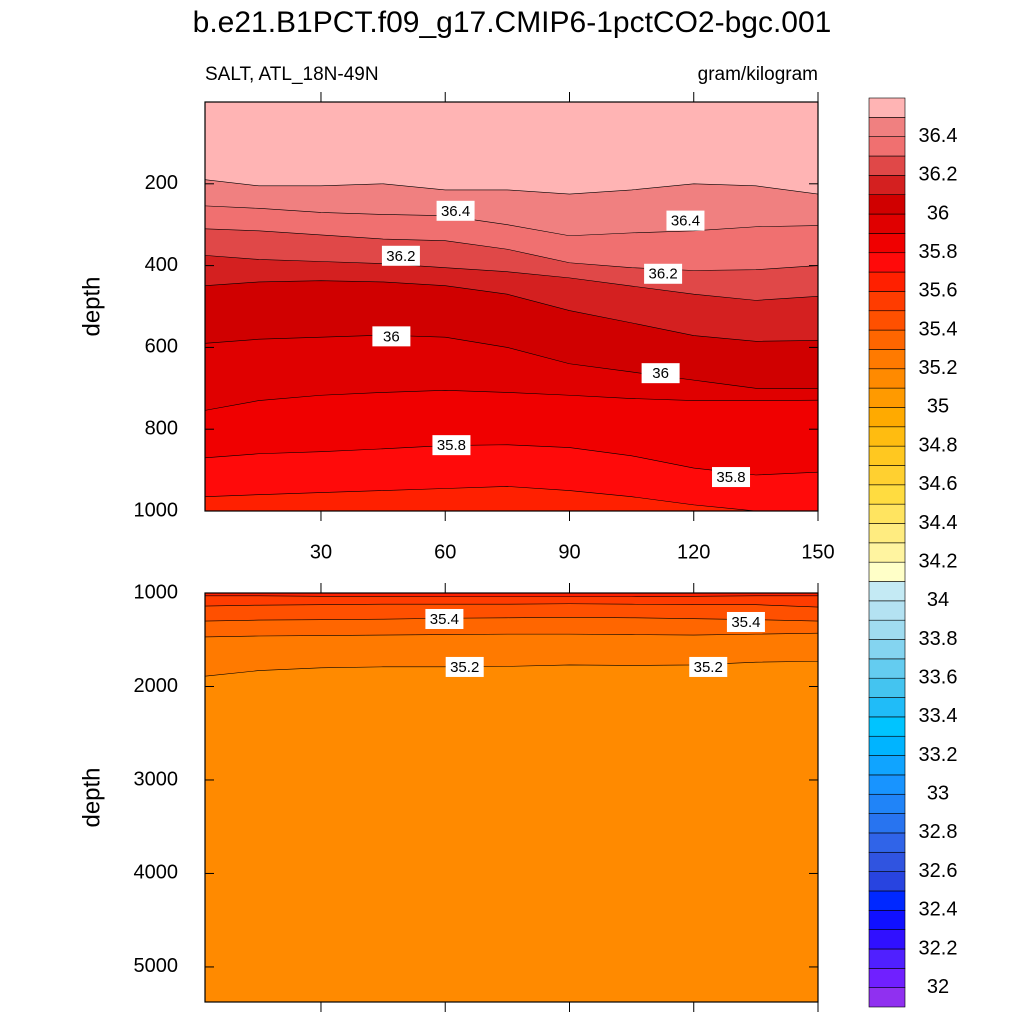 Image resolution: width=1024 pixels, height=1024 pixels. Describe the element at coordinates (938, 639) in the screenshot. I see `colorbar-label: 33.8` at that location.